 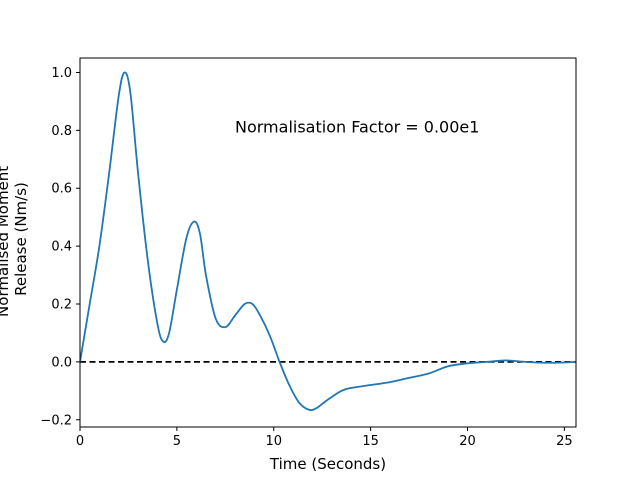 I want to click on y-tick-label: 0.2, so click(x=61, y=305).